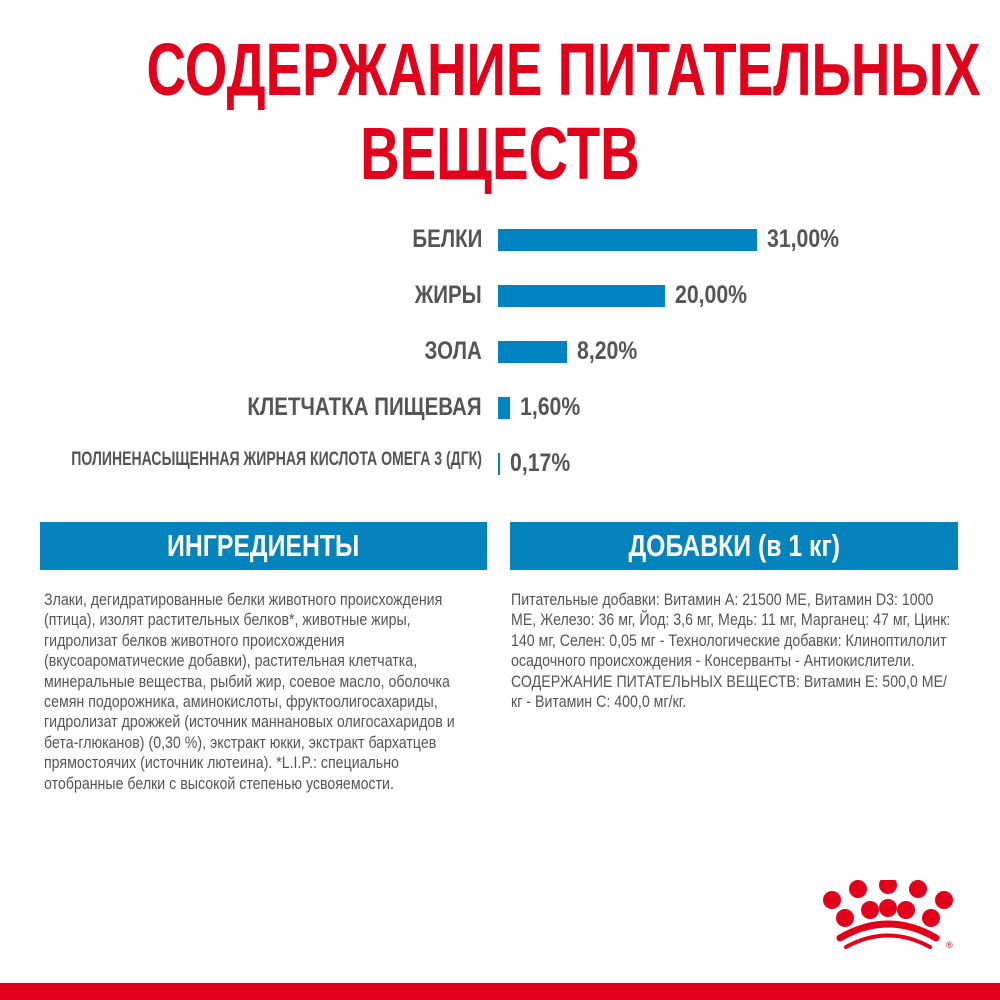 This screenshot has height=1000, width=1000. What do you see at coordinates (364, 407) in the screenshot?
I see `bar-label: КЛЕТЧАТКА ПИЩЕВАЯ` at bounding box center [364, 407].